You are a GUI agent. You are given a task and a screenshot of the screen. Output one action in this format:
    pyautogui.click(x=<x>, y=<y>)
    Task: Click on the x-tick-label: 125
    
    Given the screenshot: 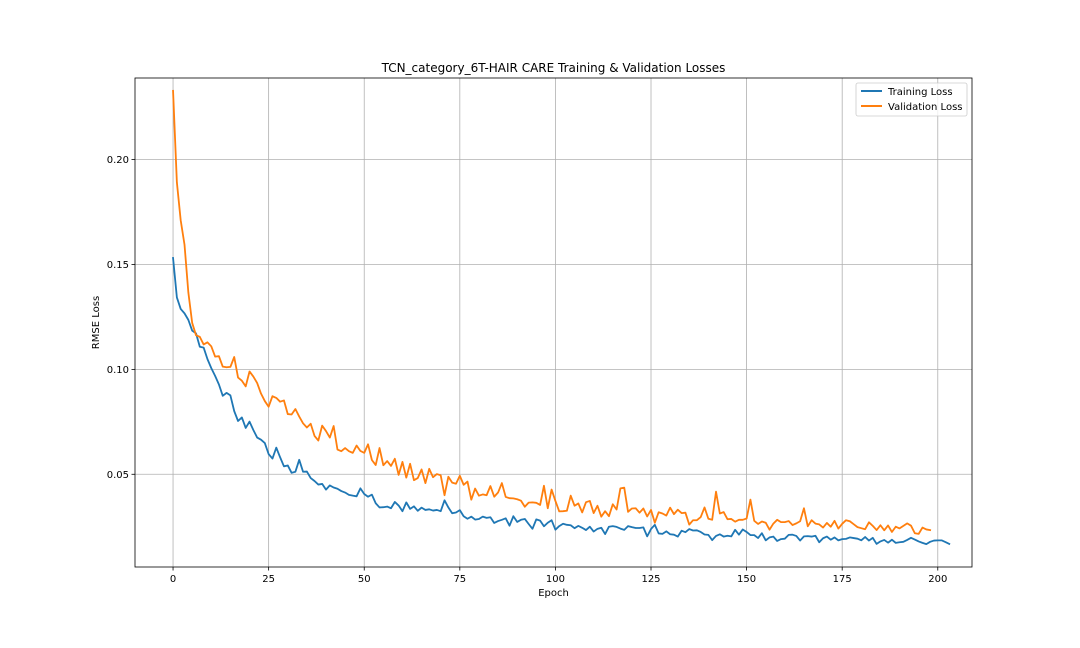 What is the action you would take?
    pyautogui.click(x=650, y=579)
    